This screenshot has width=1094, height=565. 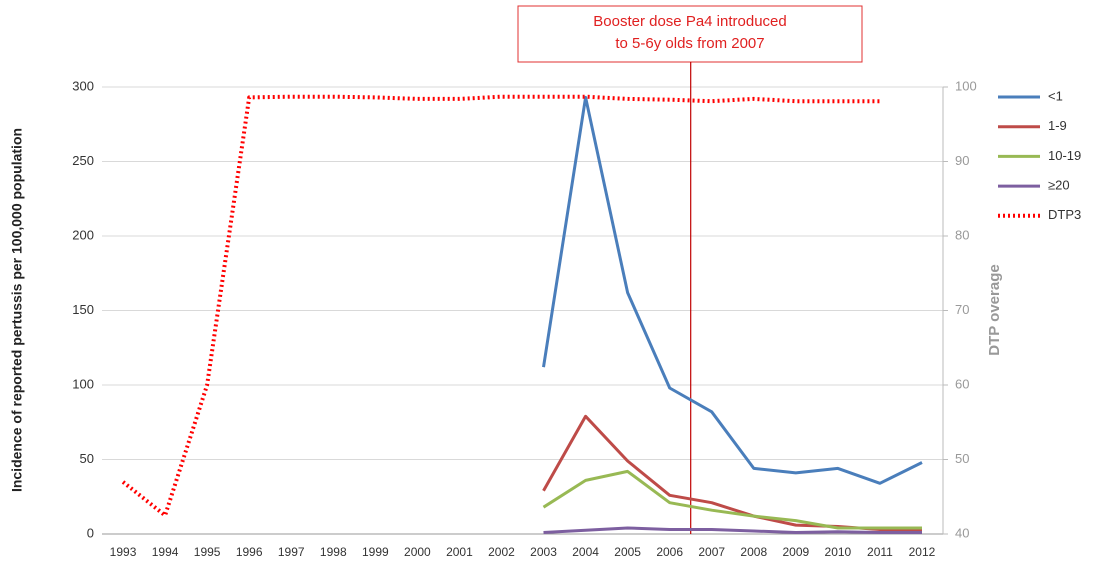 What do you see at coordinates (123, 552) in the screenshot?
I see `x-tick-label: 1993` at bounding box center [123, 552].